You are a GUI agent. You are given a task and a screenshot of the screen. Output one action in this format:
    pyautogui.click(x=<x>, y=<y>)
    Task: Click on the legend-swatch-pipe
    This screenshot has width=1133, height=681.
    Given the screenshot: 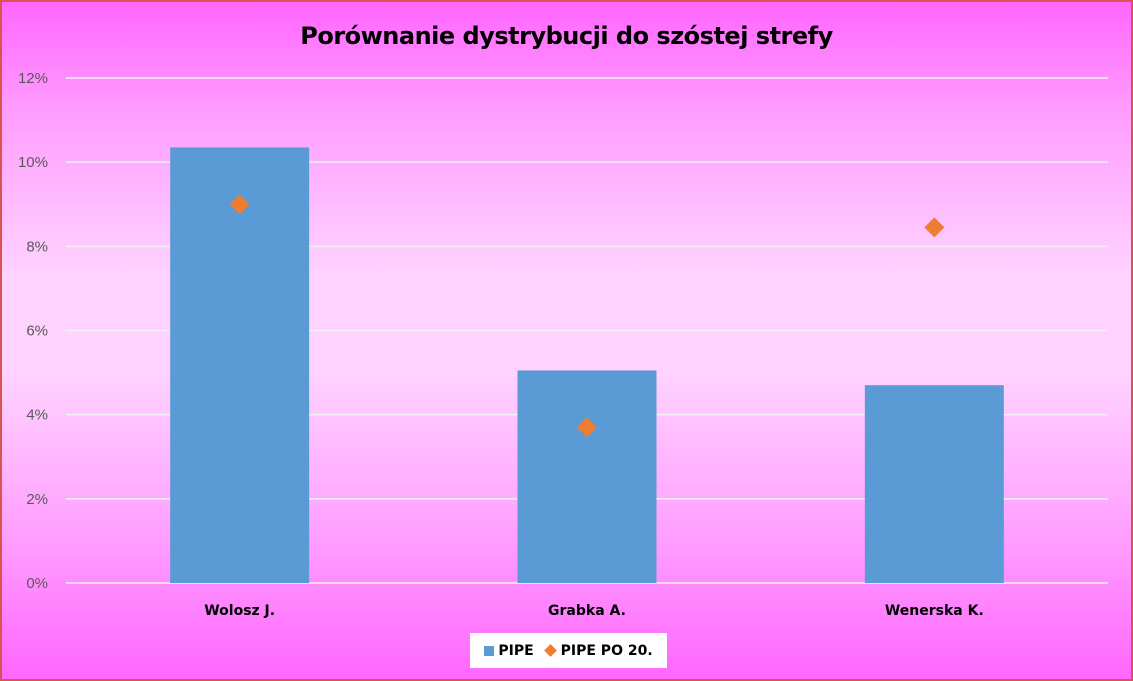 What is the action you would take?
    pyautogui.click(x=489, y=650)
    